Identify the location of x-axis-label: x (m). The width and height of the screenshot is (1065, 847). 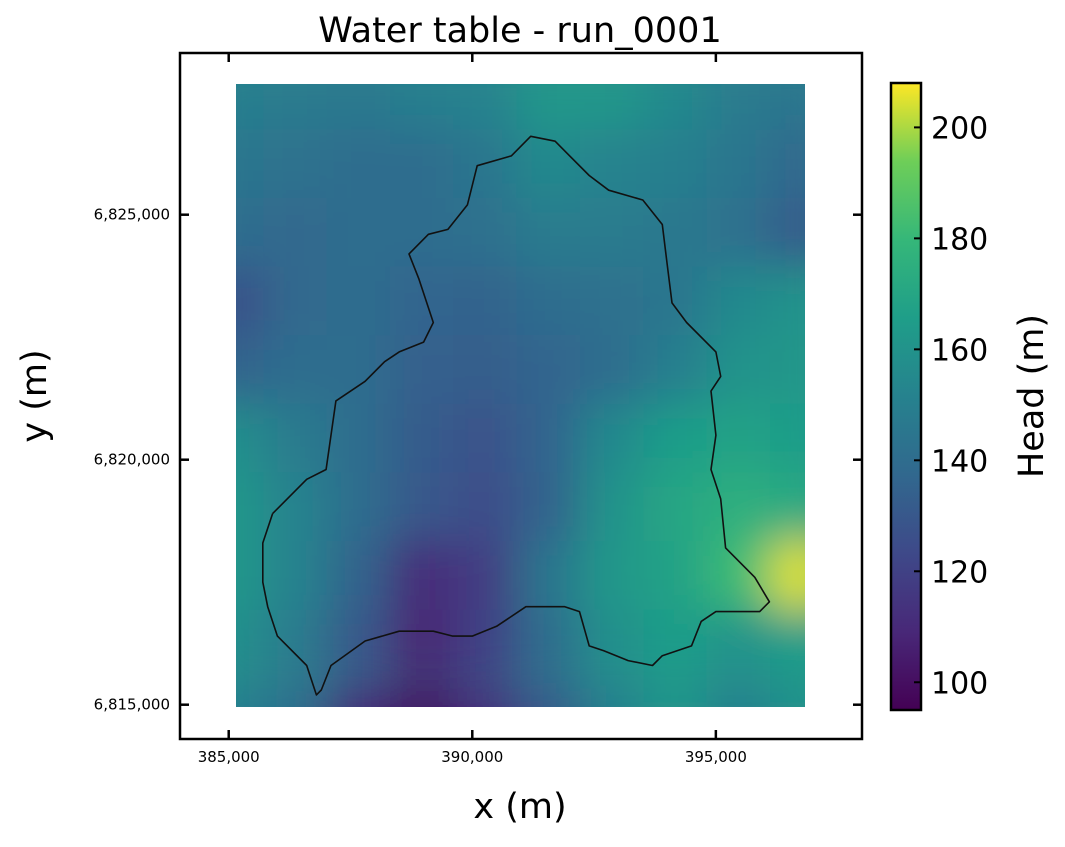
(519, 807).